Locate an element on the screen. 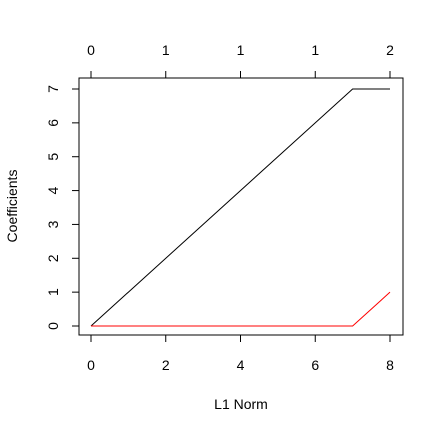 This screenshot has width=443, height=434. top-tick-label: 0 is located at coordinates (91, 50).